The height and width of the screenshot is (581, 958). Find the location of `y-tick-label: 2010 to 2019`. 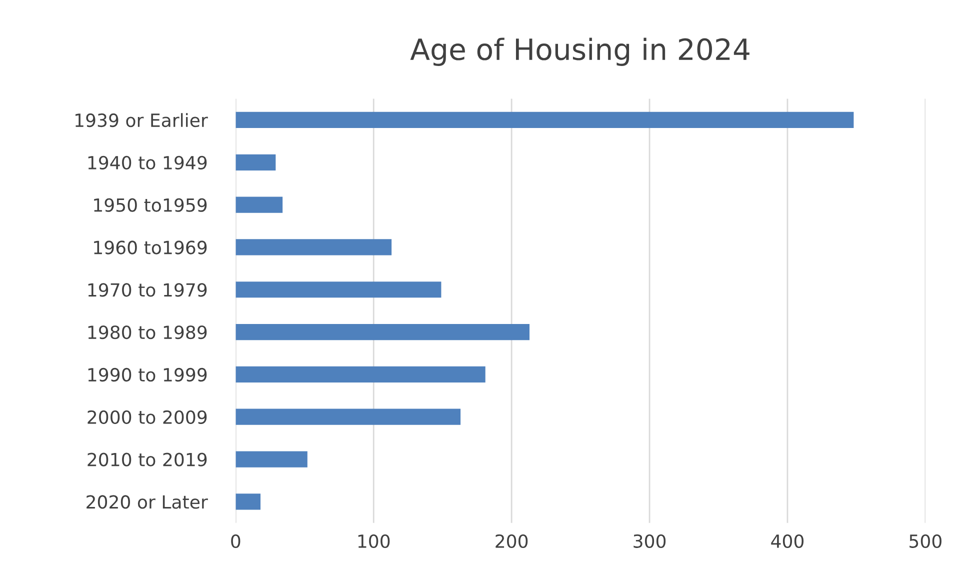

y-tick-label: 2010 to 2019 is located at coordinates (147, 459).